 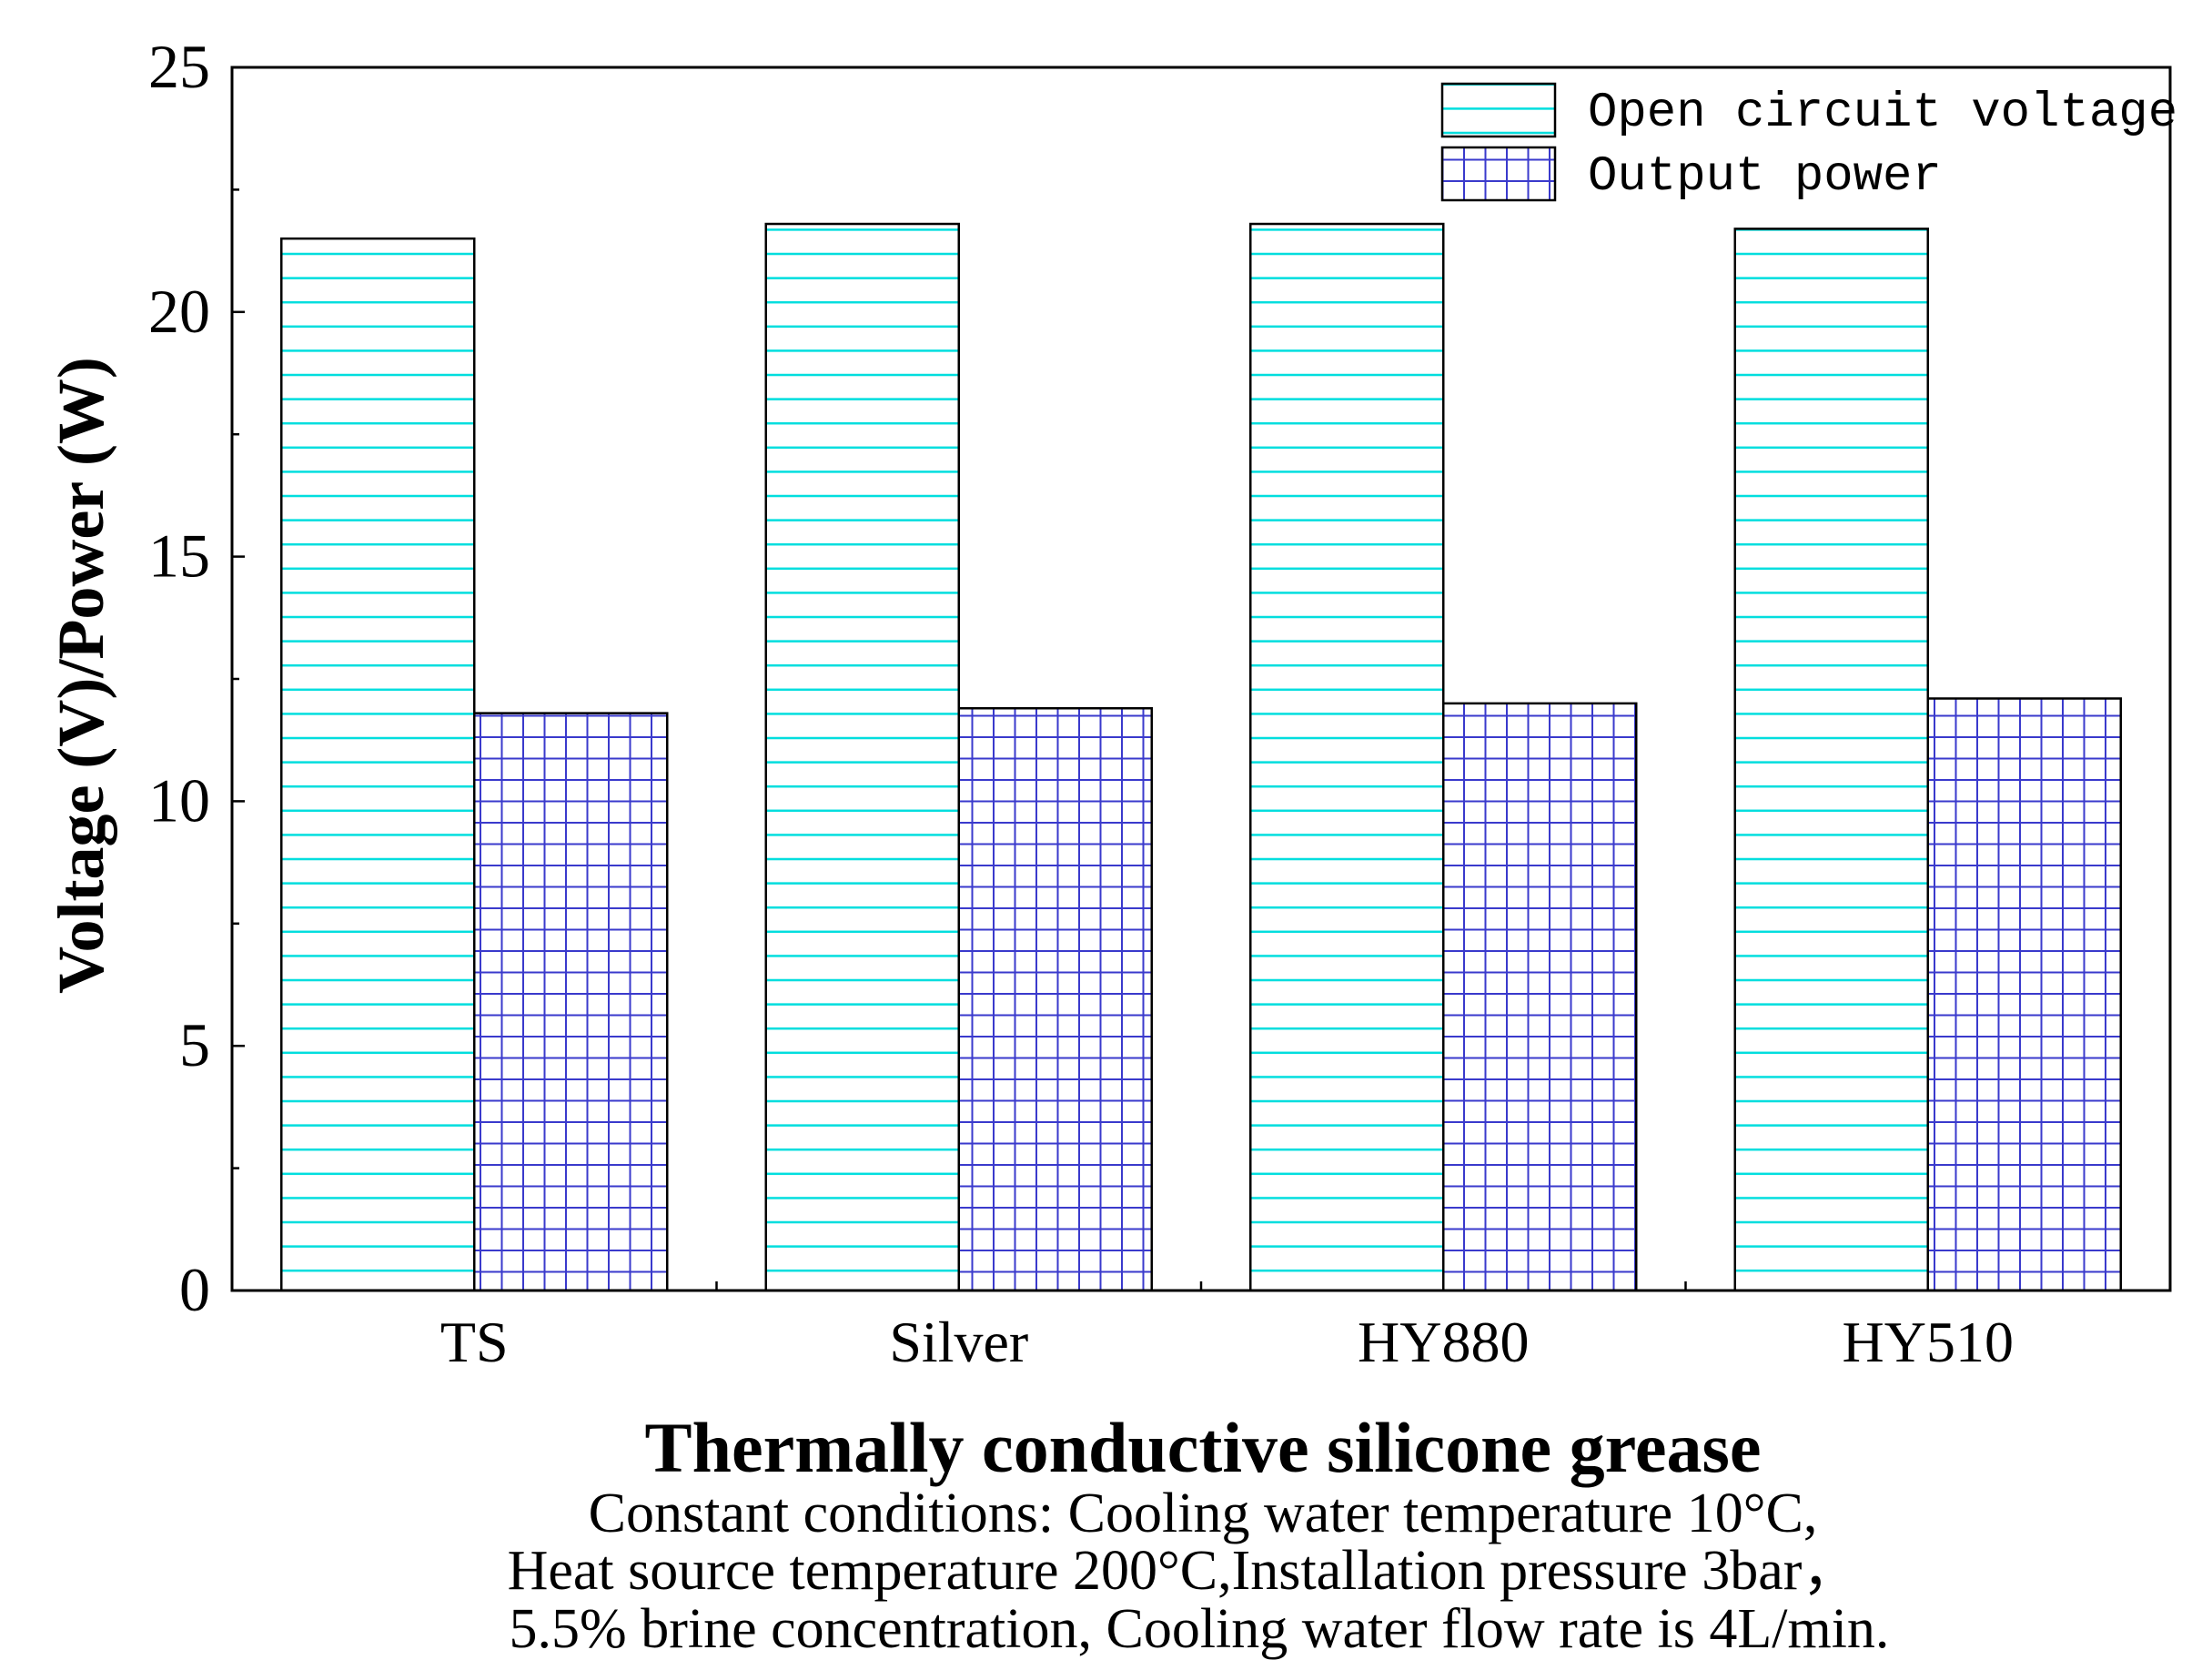 What do you see at coordinates (862, 757) in the screenshot?
I see `bar-open-circuit-voltage-silver` at bounding box center [862, 757].